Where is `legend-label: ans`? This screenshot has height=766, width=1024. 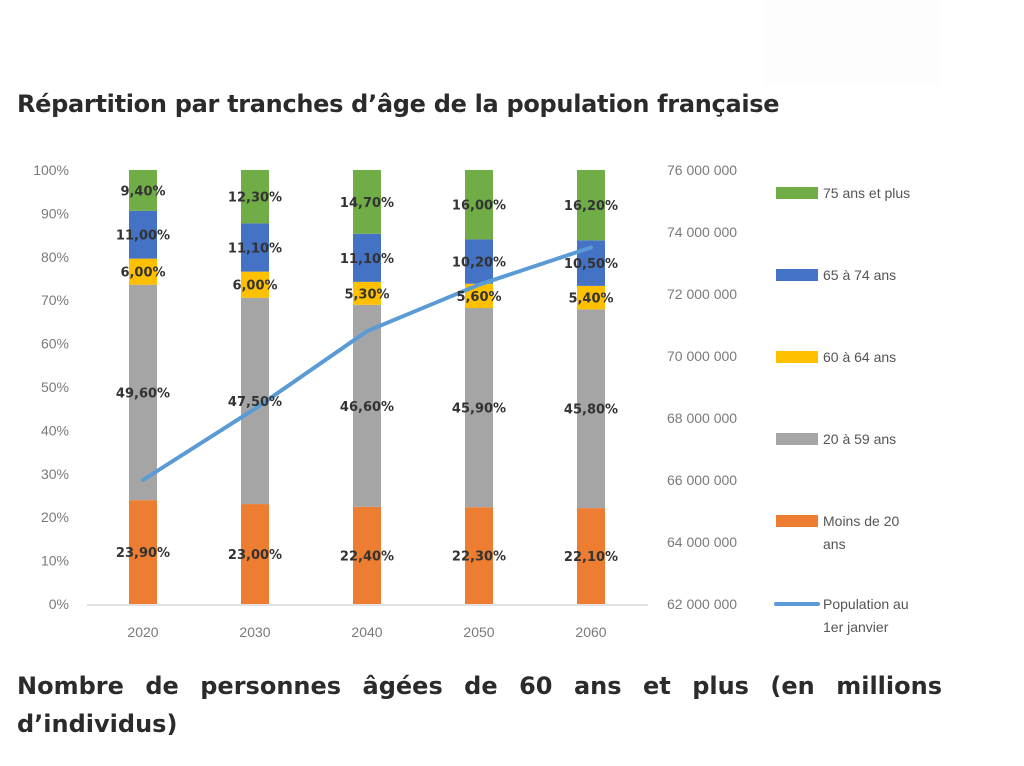 legend-label: ans is located at coordinates (834, 544).